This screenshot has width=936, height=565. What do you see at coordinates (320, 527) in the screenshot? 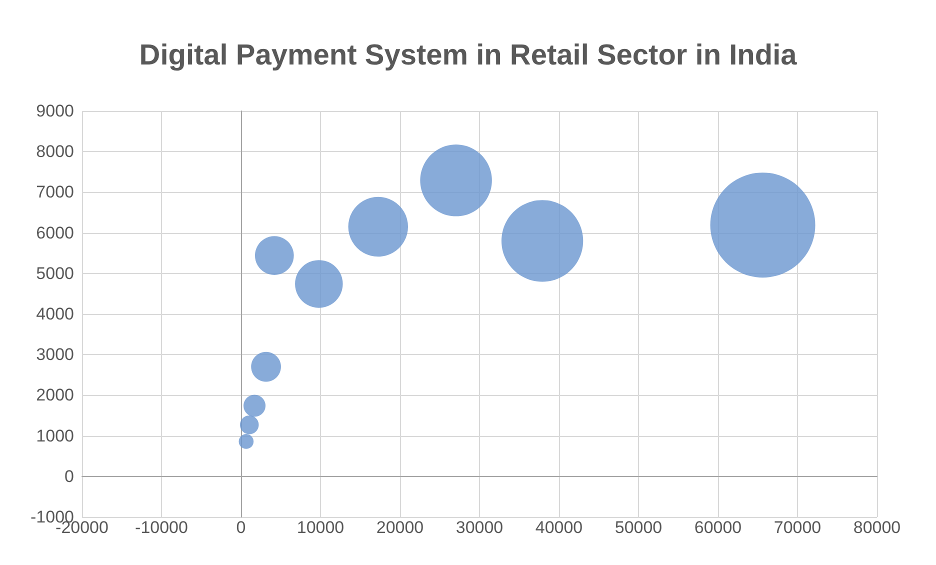
I see `x-tick-label: 10000` at bounding box center [320, 527].